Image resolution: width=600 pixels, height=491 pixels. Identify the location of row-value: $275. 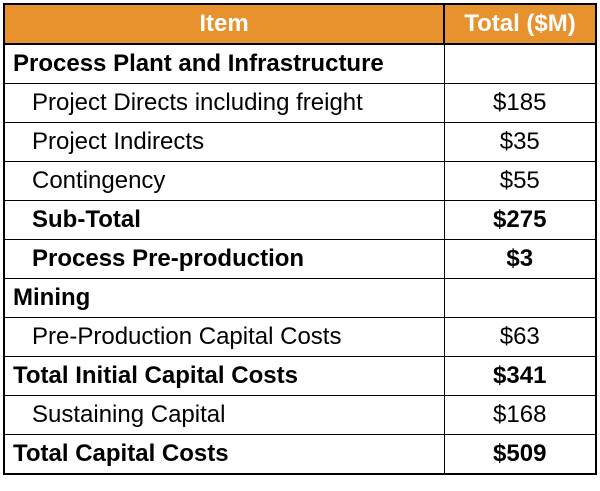
(520, 220).